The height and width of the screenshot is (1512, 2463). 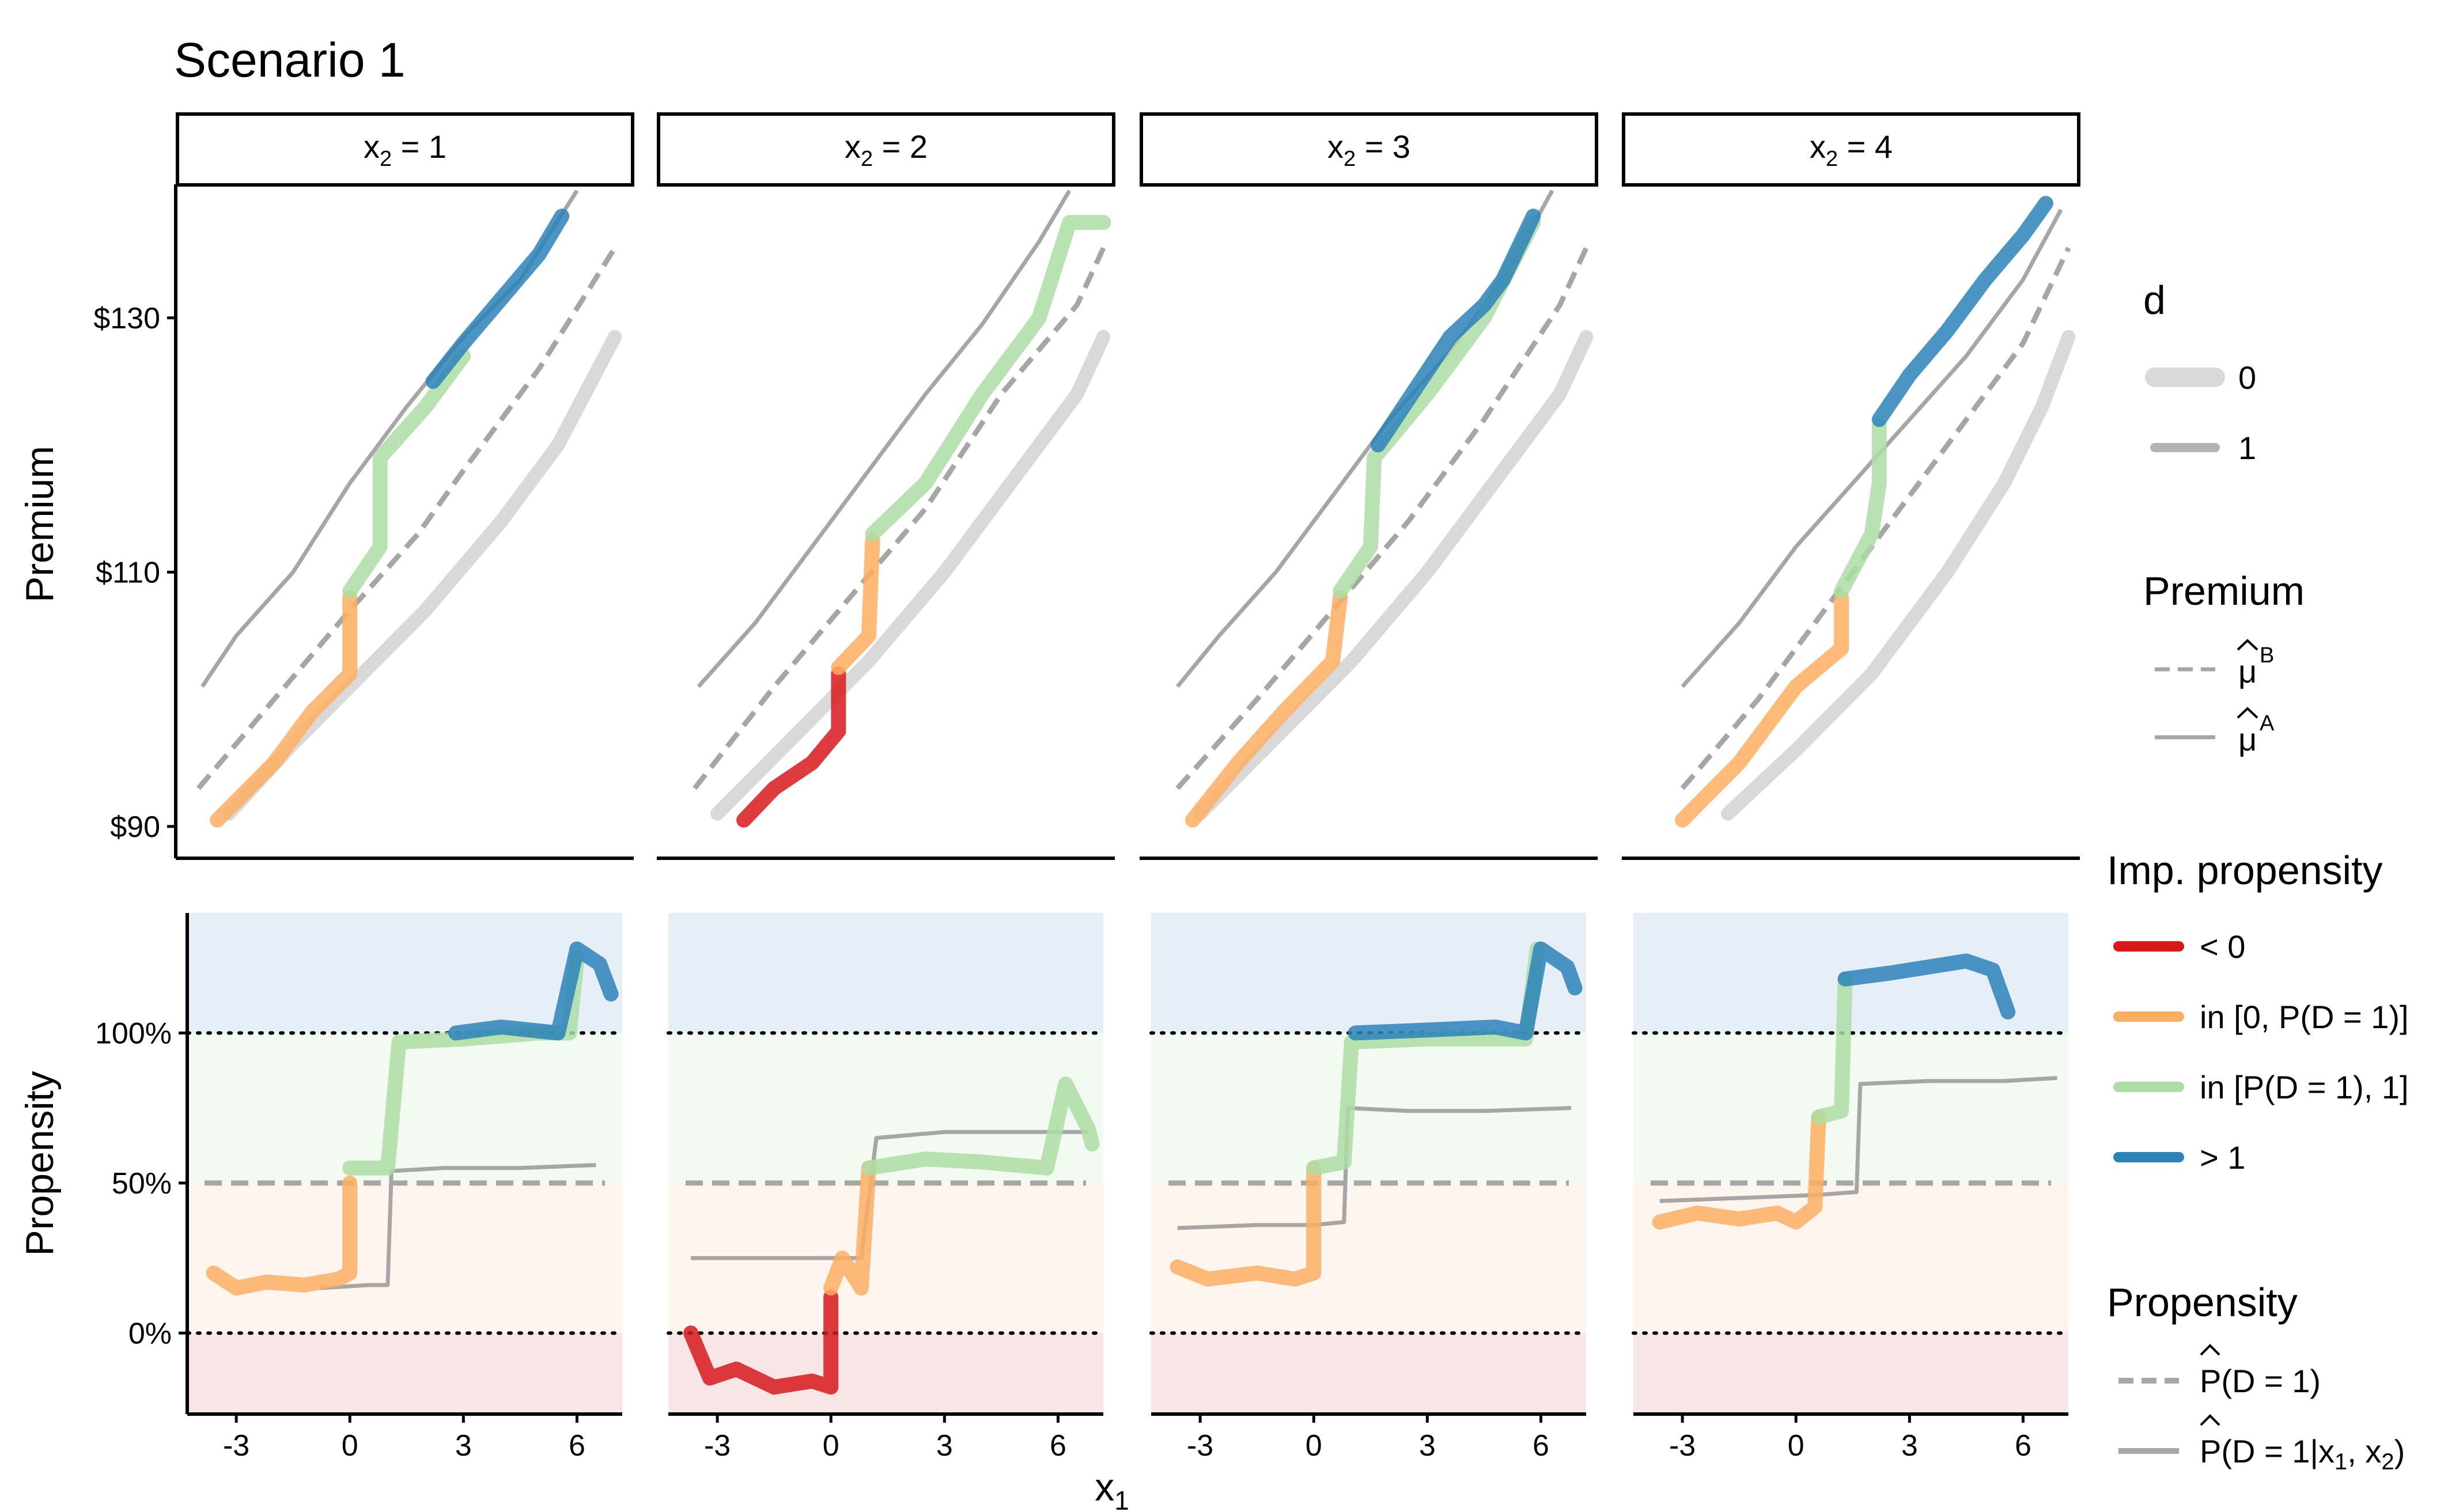 What do you see at coordinates (128, 572) in the screenshot?
I see `premium-y-tick-label: $110` at bounding box center [128, 572].